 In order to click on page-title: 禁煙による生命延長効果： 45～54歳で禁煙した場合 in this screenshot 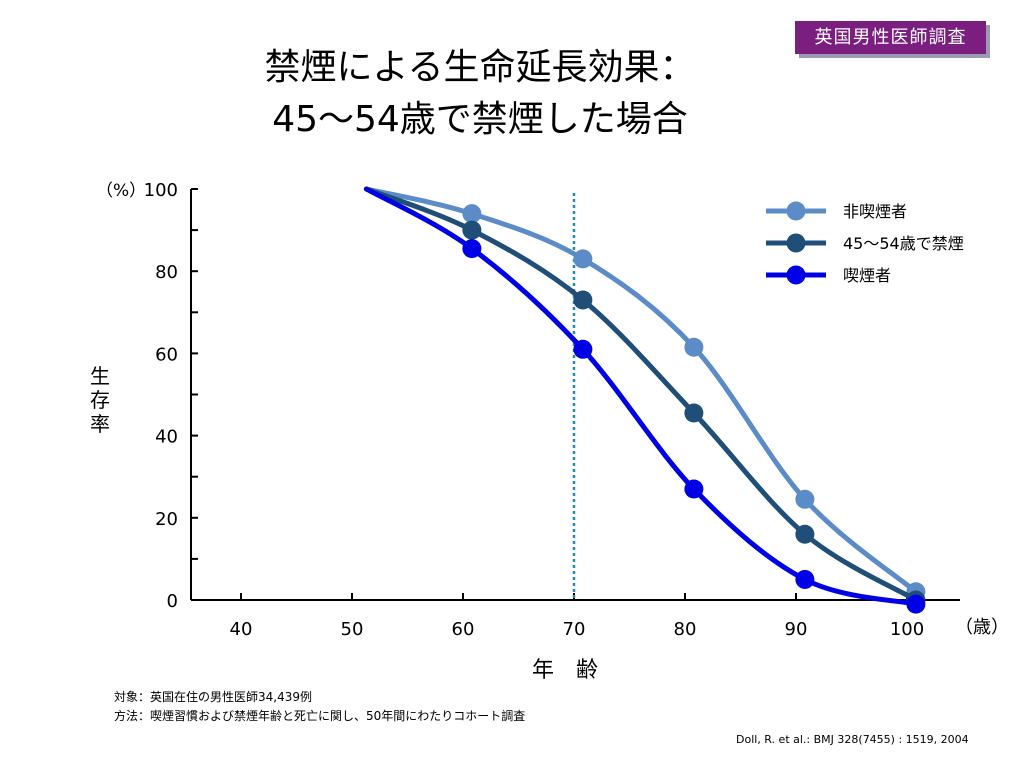, I will do `click(480, 94)`.